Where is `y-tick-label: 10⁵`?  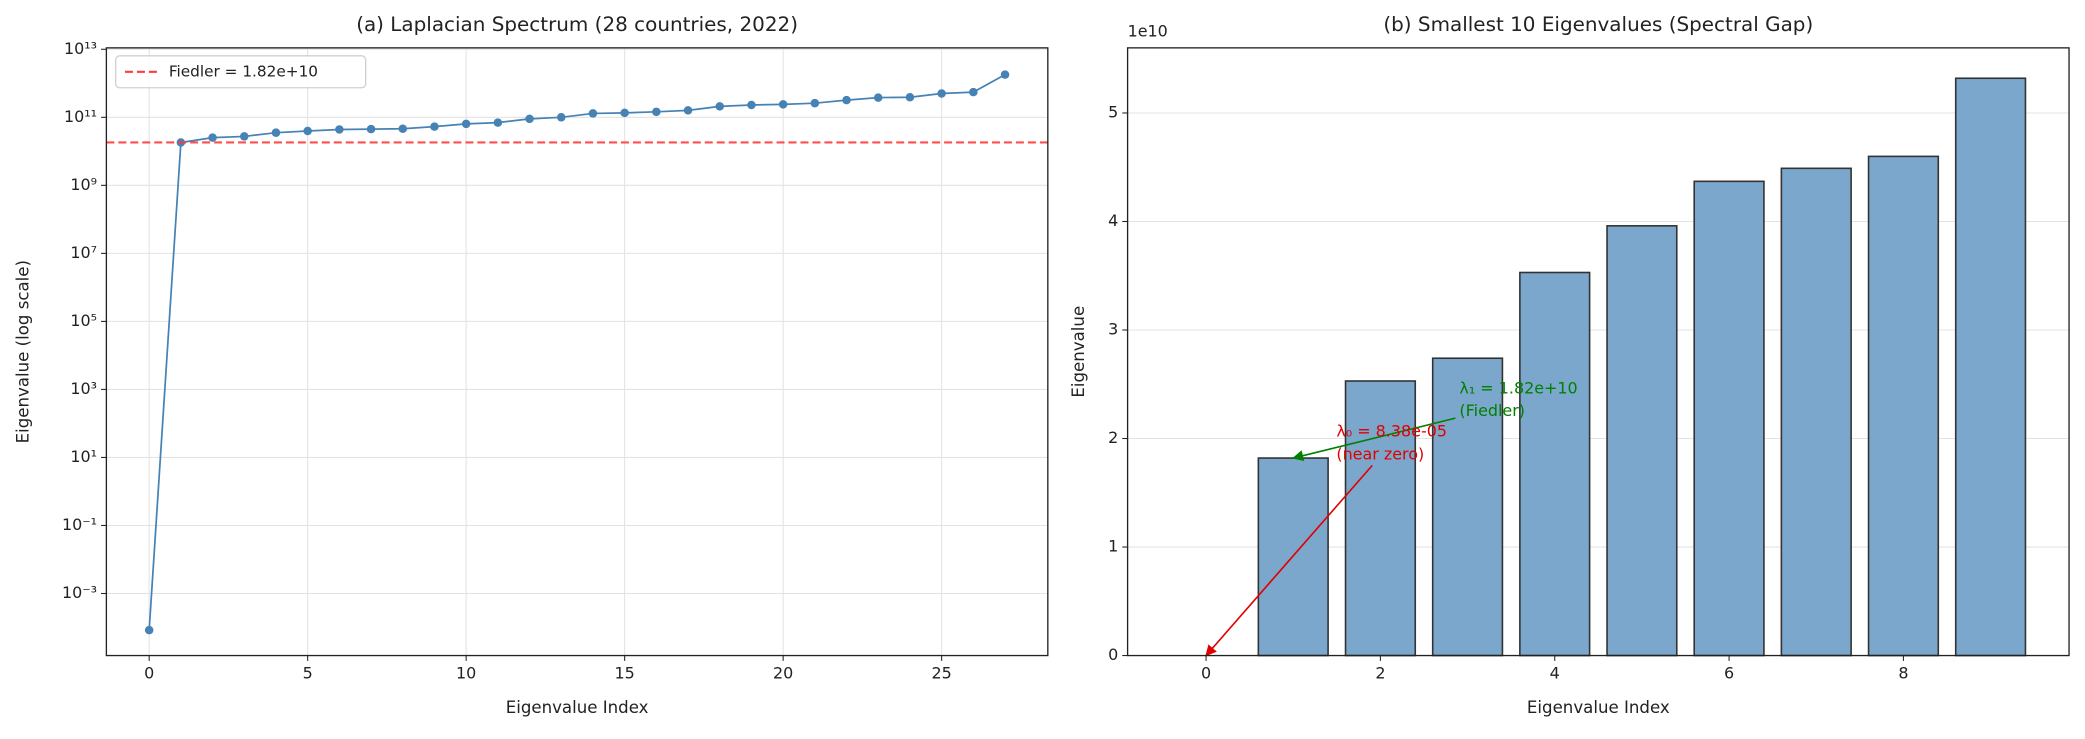
y-tick-label: 10⁵ is located at coordinates (83, 320).